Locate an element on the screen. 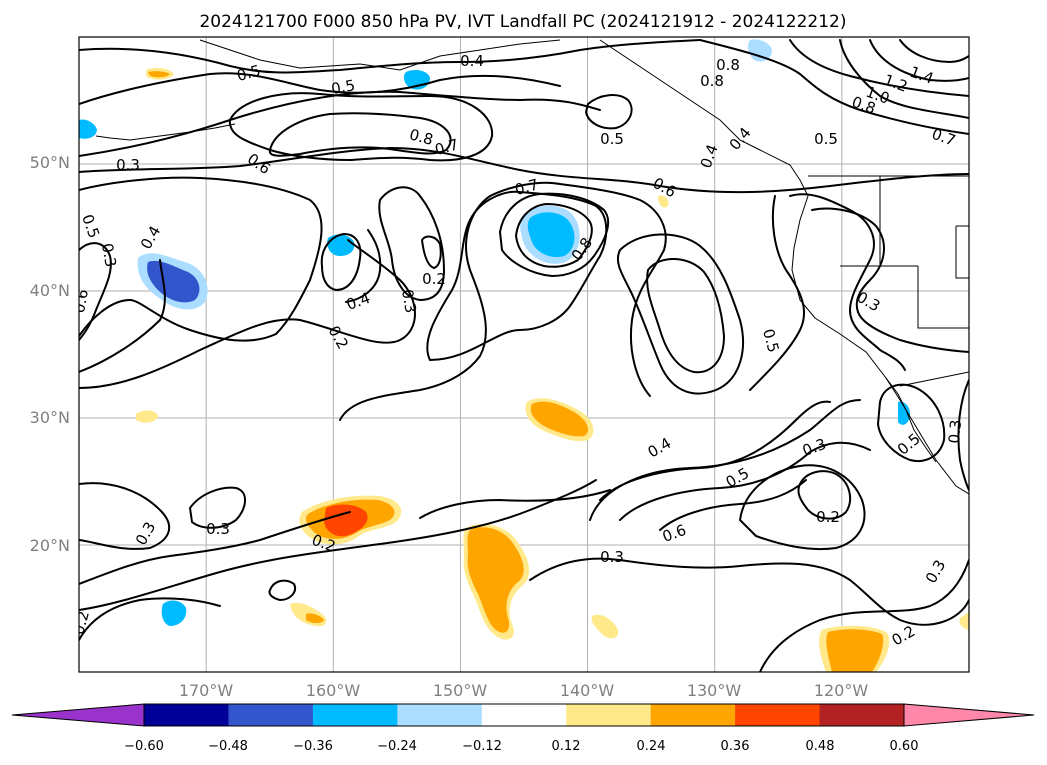 The image size is (1047, 765). colorbar-tick: 0.12 is located at coordinates (566, 746).